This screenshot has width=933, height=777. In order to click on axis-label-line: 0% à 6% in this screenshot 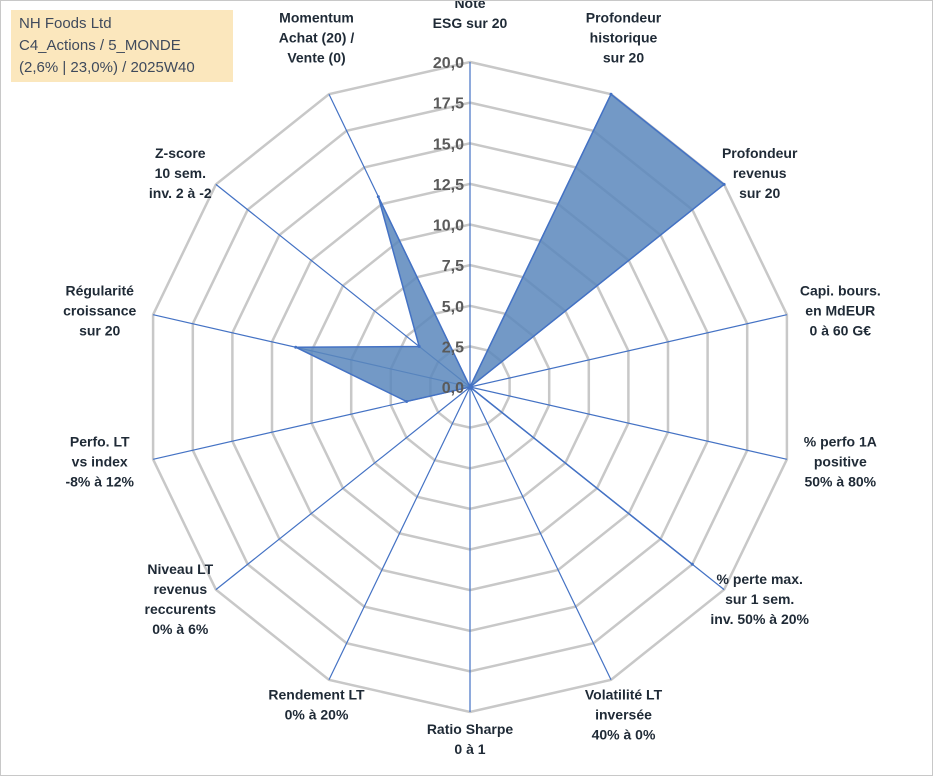, I will do `click(180, 629)`.